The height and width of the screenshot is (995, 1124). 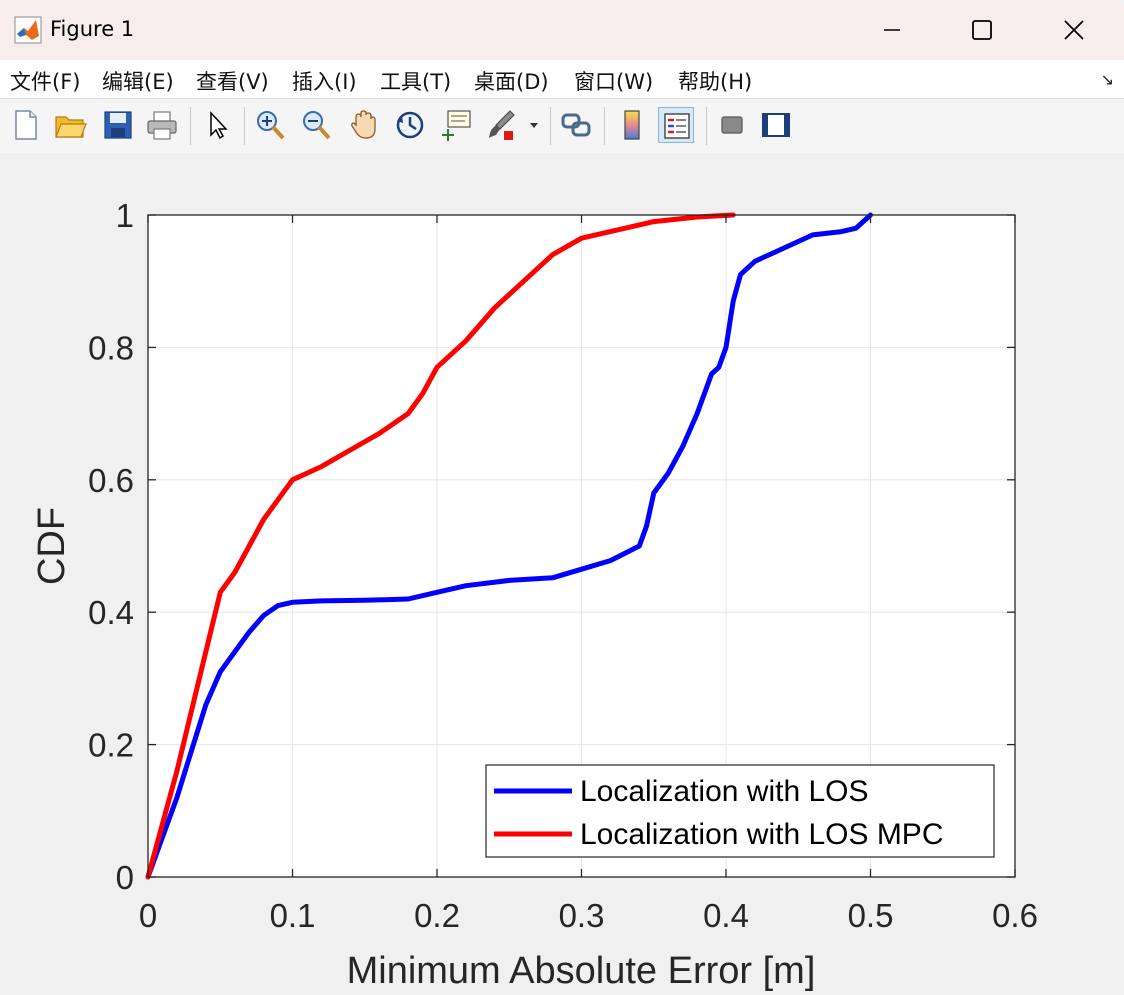 I want to click on figure-toolbar, so click(x=562, y=126).